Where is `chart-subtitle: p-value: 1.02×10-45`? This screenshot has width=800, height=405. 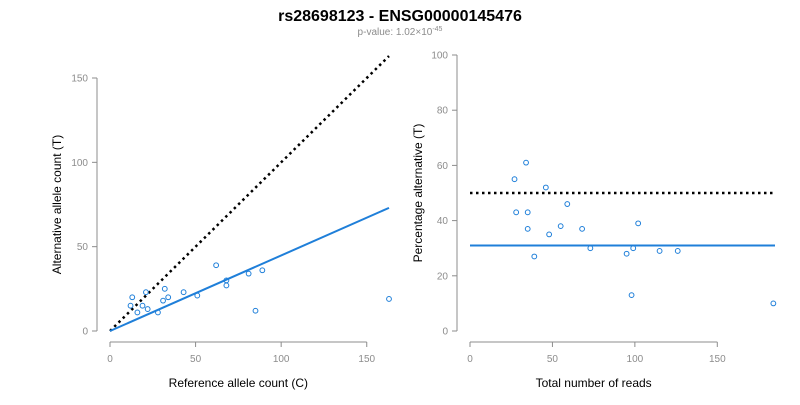
chart-subtitle: p-value: 1.02×10-45 is located at coordinates (400, 32).